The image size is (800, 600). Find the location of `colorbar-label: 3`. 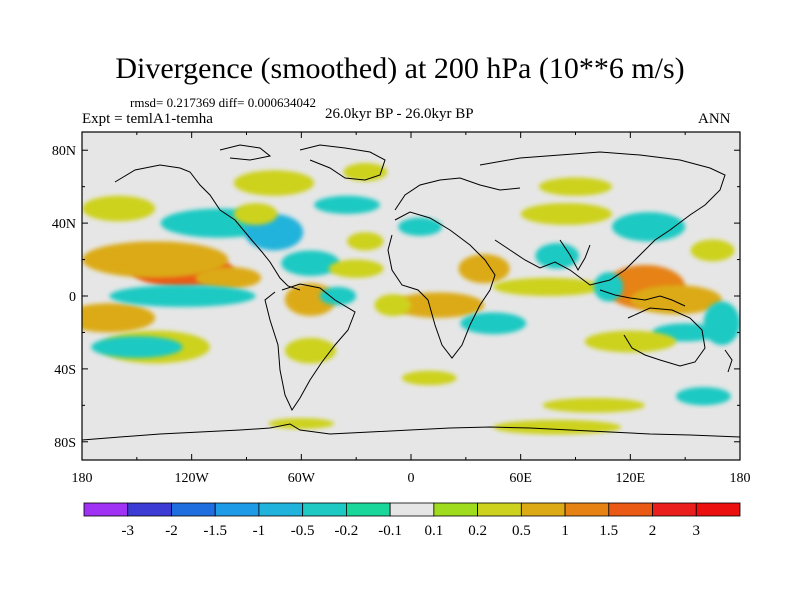

colorbar-label: 3 is located at coordinates (697, 531).